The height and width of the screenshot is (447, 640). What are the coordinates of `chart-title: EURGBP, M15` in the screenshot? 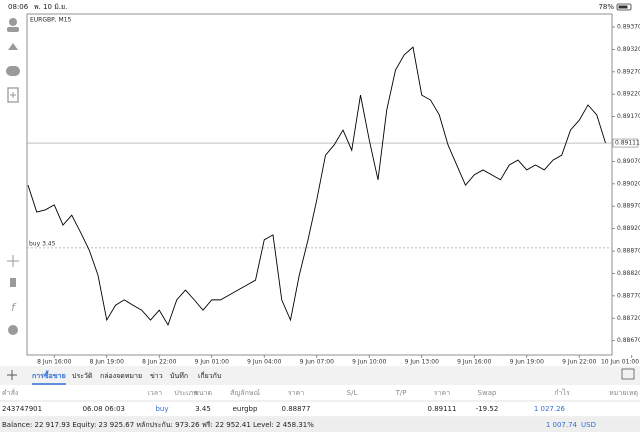 It's located at (51, 20).